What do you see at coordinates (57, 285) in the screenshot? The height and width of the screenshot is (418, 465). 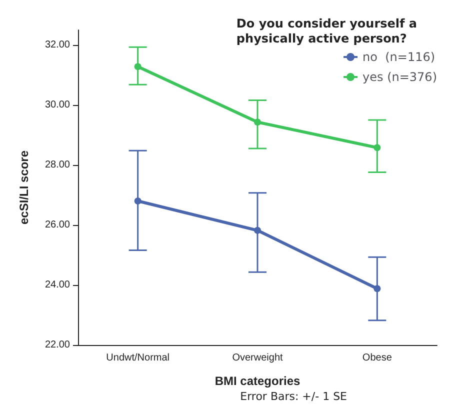 I see `y-tick-label: 24.00` at bounding box center [57, 285].